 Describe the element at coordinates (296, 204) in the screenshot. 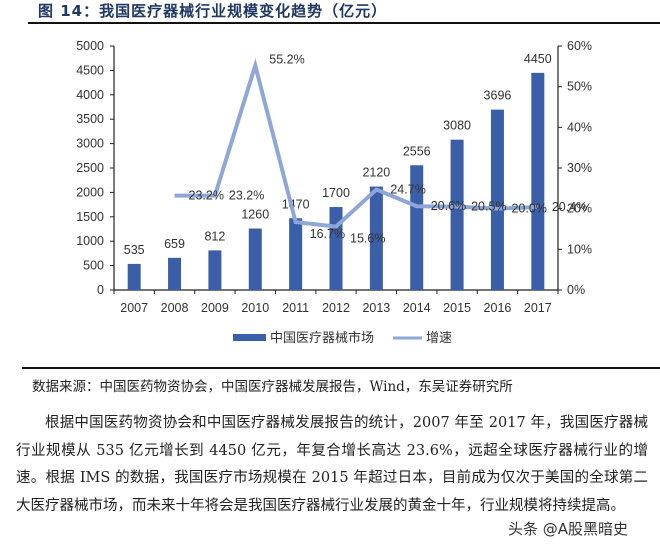

I see `bar-value-label: 1470` at that location.